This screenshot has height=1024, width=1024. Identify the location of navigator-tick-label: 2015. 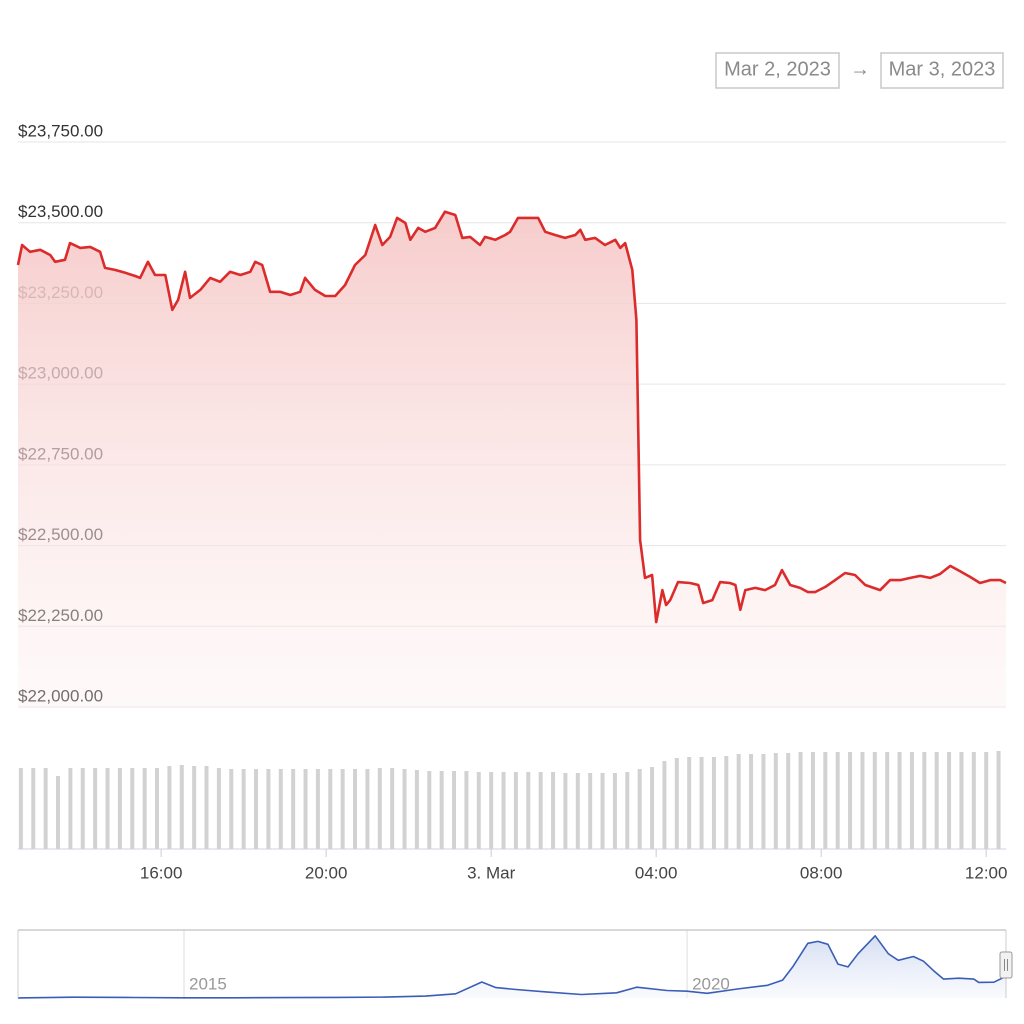
(208, 983).